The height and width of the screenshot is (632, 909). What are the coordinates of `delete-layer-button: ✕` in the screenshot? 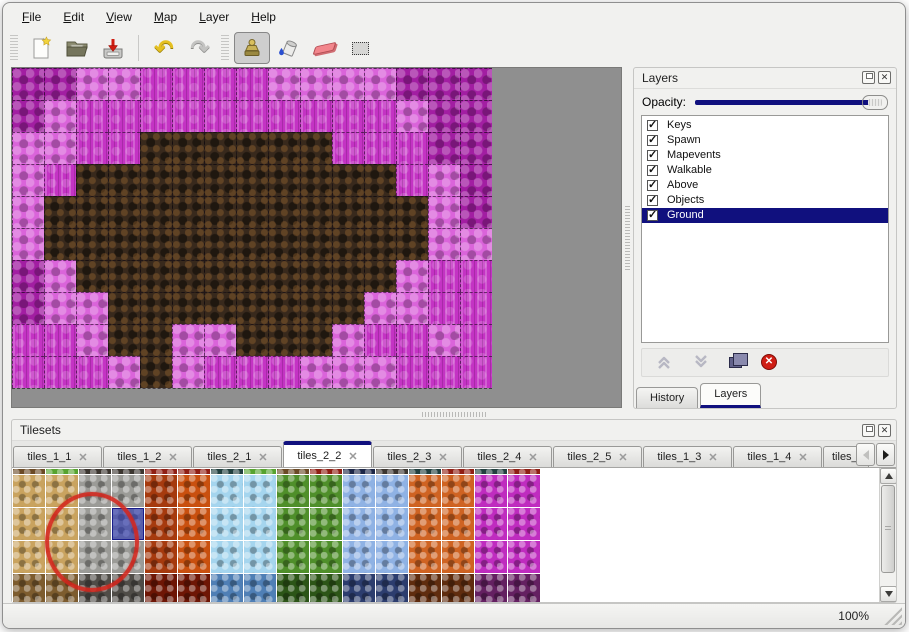 It's located at (769, 362).